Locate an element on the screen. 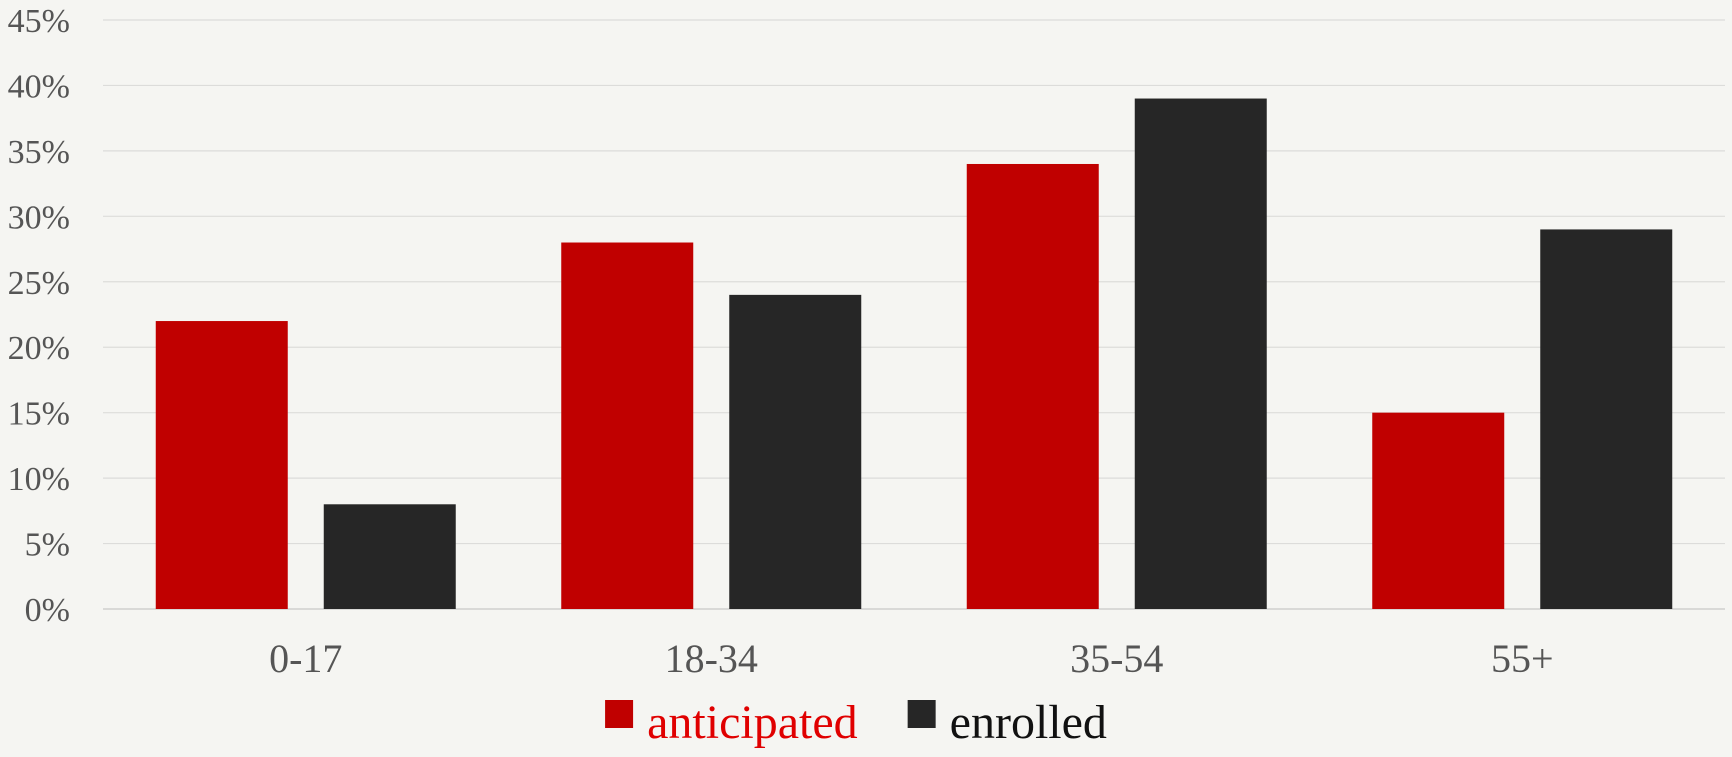 The height and width of the screenshot is (757, 1732). y-tick-label: 30% is located at coordinates (39, 217).